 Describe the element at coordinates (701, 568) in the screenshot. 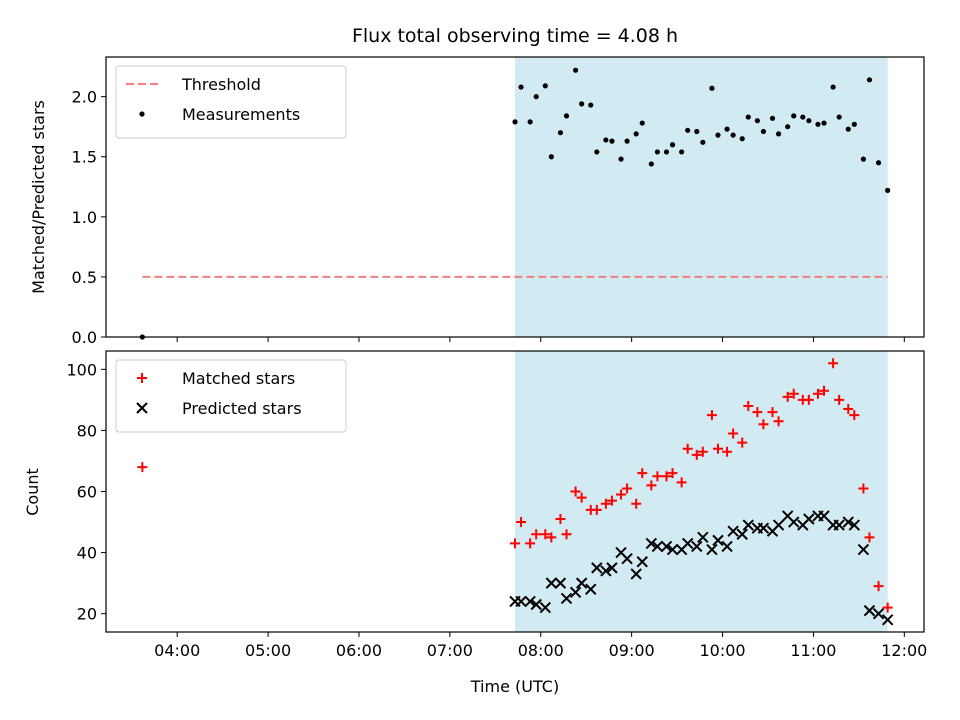

I see `series-predicted-stars` at that location.